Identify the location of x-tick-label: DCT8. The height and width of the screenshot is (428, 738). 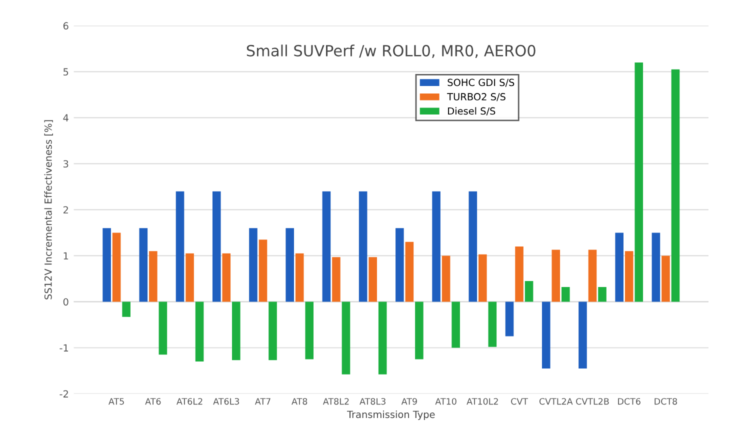
(665, 401).